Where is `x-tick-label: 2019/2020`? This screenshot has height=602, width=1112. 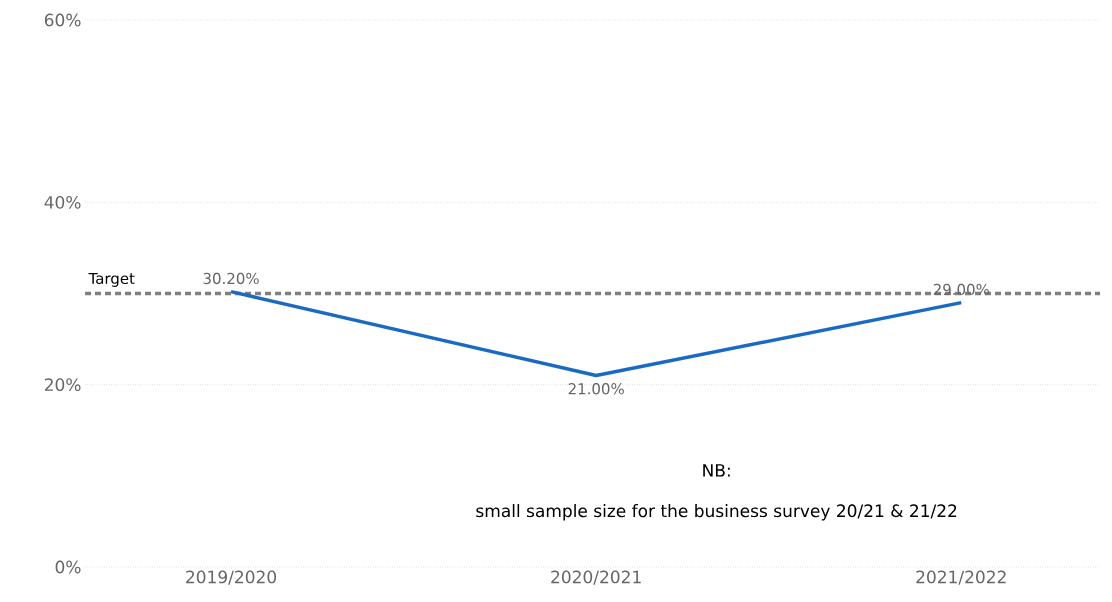
x-tick-label: 2019/2020 is located at coordinates (231, 577).